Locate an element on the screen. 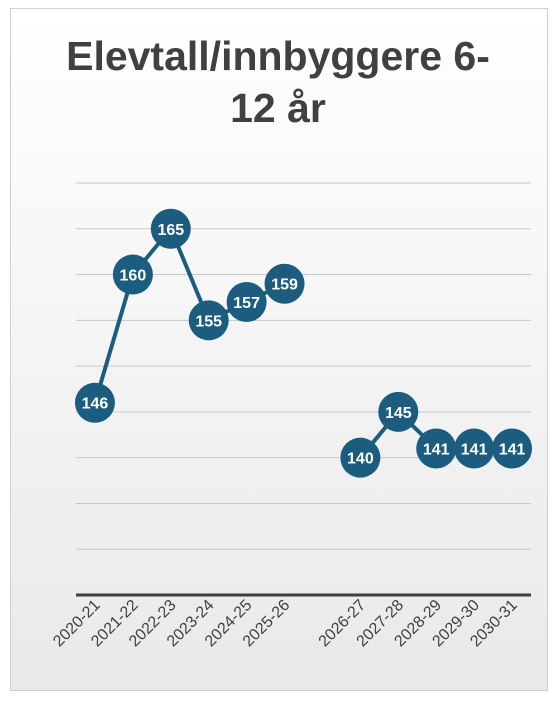  chart-title: Elevtall/innbyggere 6-12 år is located at coordinates (278, 82).